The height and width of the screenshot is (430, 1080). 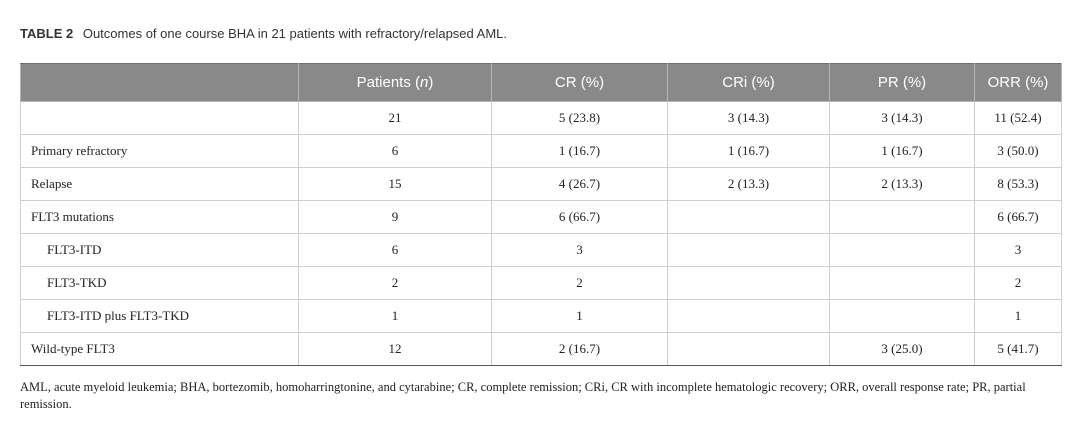 I want to click on cell-cr: 3, so click(x=579, y=250).